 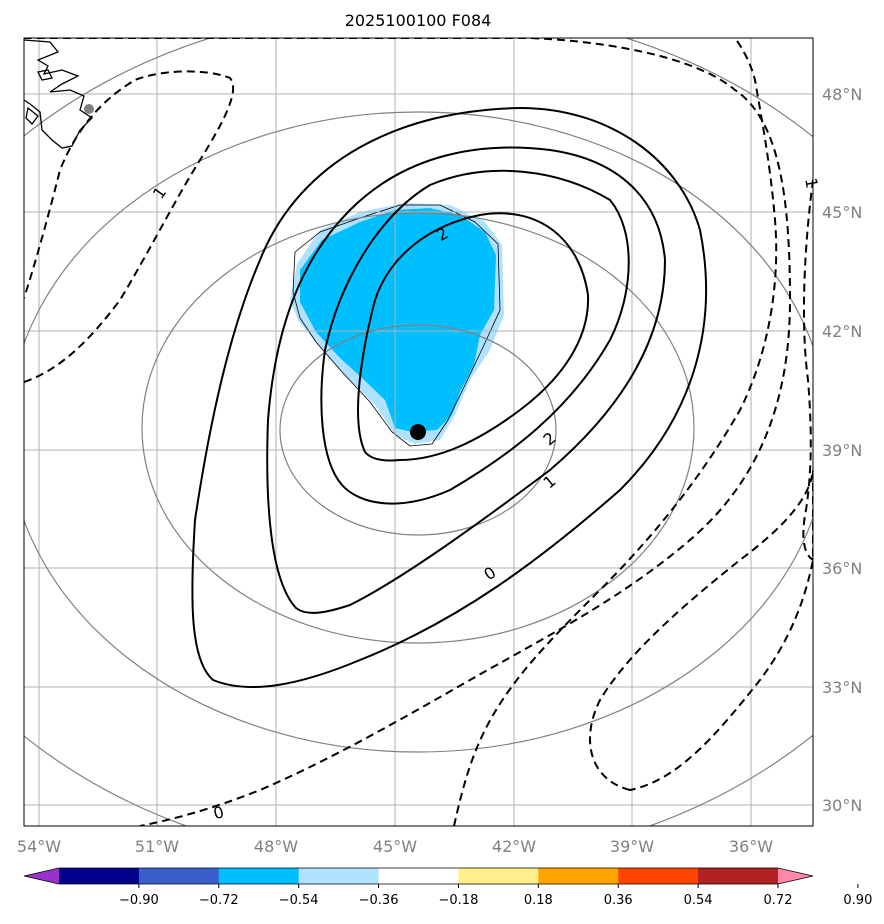 I want to click on dashed-minus1-loop, so click(x=701, y=630).